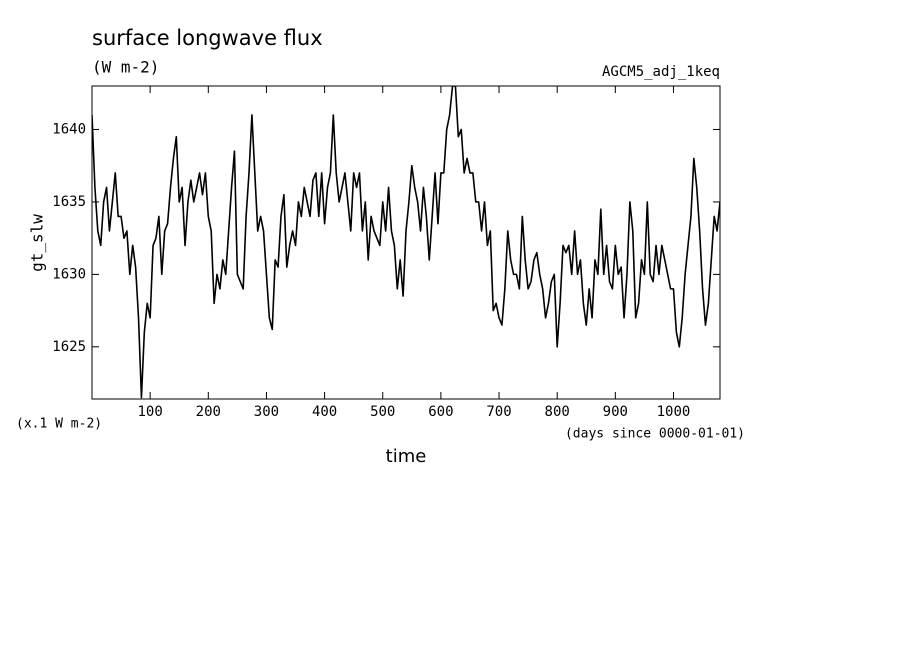 This screenshot has width=904, height=654. What do you see at coordinates (498, 412) in the screenshot?
I see `x-tick-label: 700` at bounding box center [498, 412].